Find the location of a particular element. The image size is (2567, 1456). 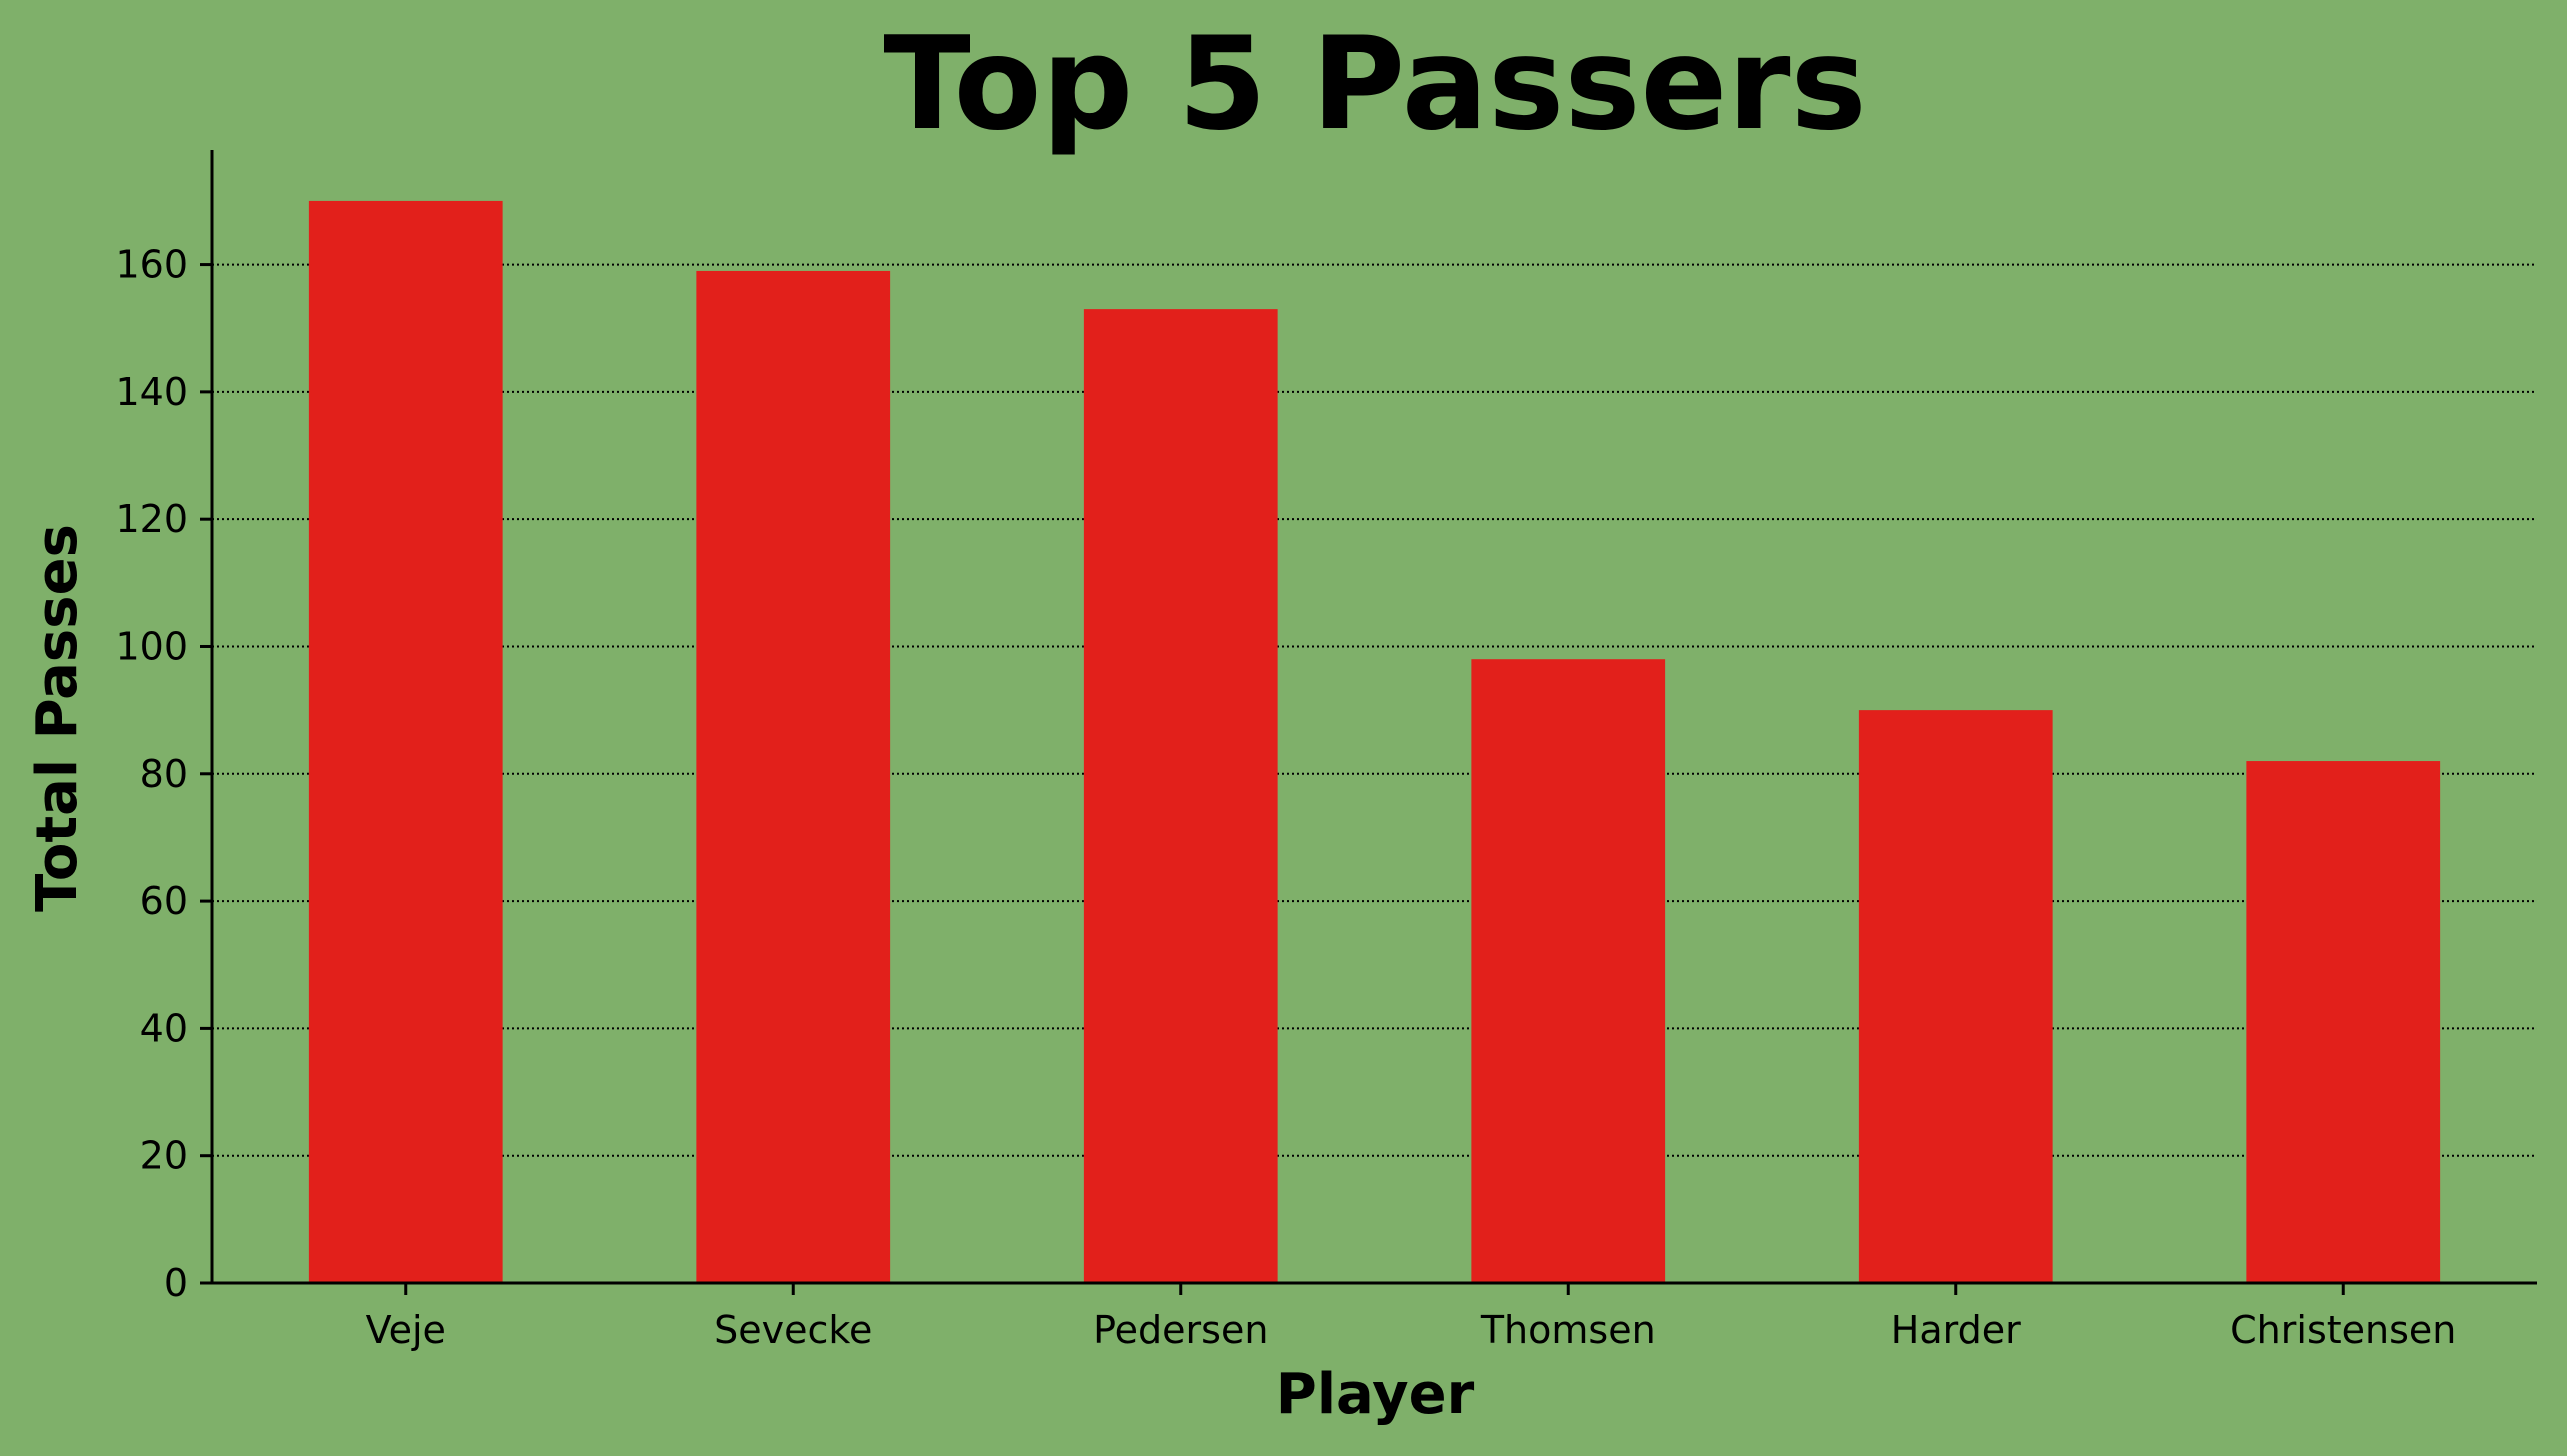

bar-harder is located at coordinates (1955, 996).